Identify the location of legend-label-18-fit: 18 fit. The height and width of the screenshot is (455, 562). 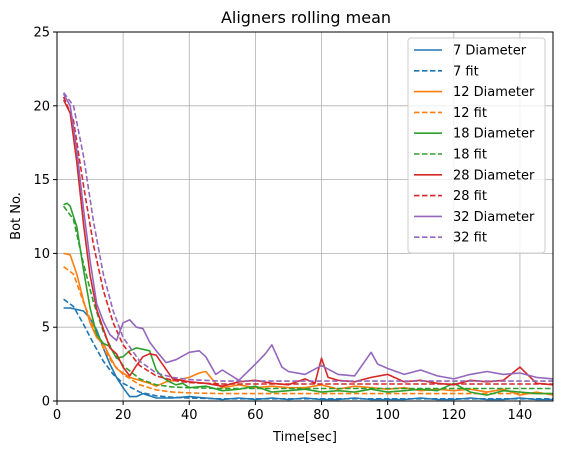
(470, 155).